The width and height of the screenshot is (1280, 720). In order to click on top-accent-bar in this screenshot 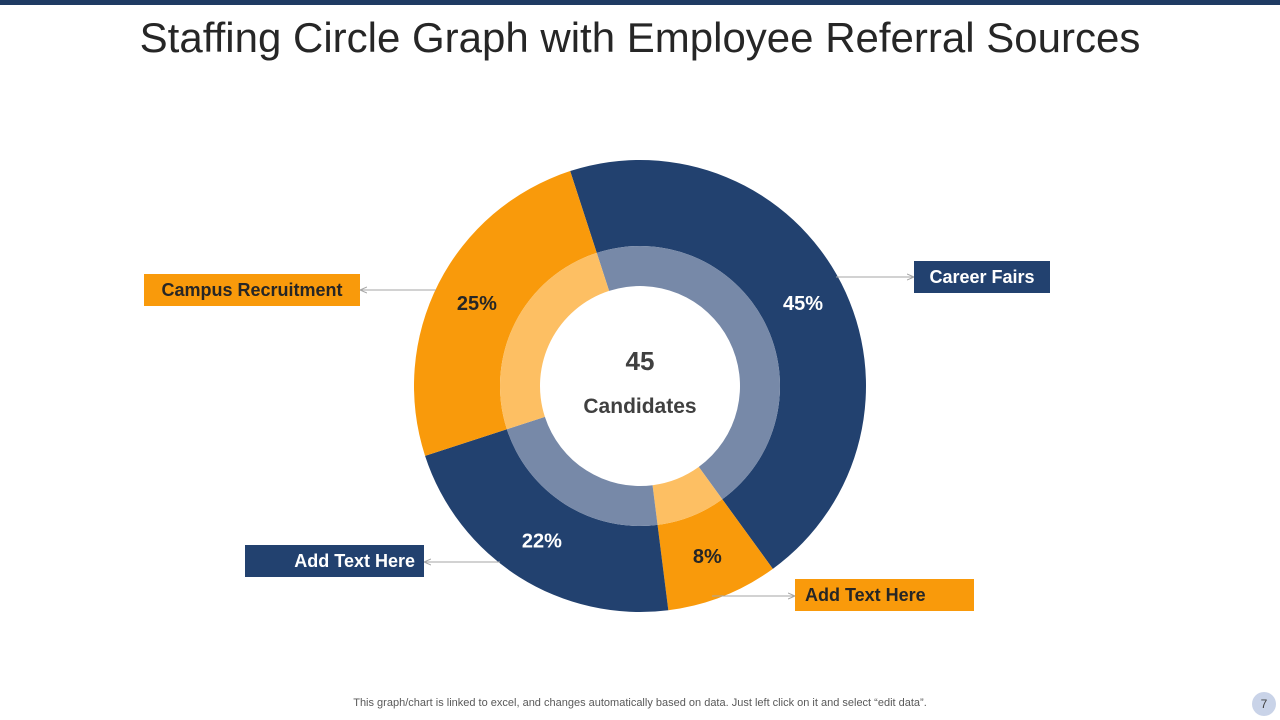, I will do `click(640, 2)`.